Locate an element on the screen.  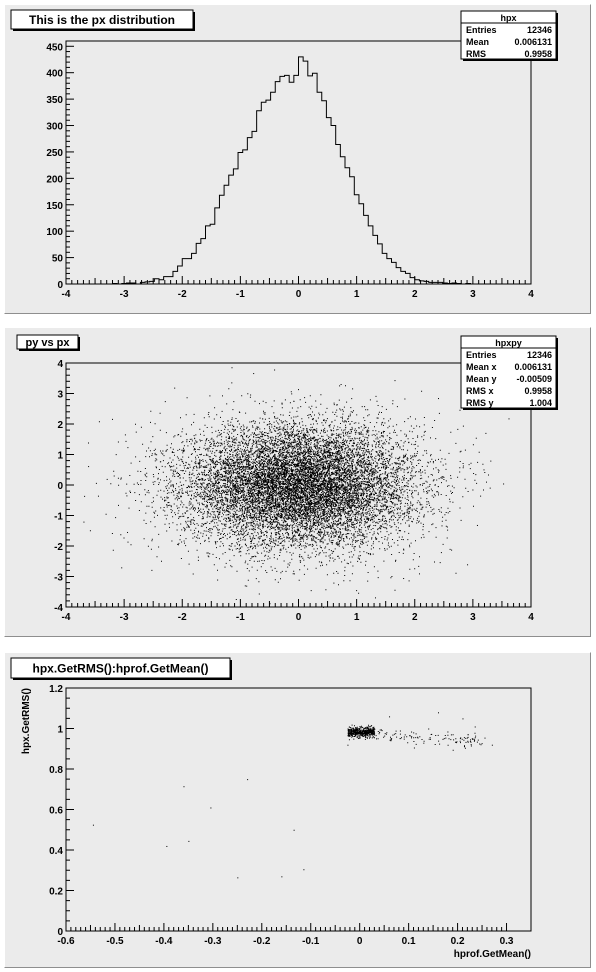
stats-label: RMS y is located at coordinates (480, 403).